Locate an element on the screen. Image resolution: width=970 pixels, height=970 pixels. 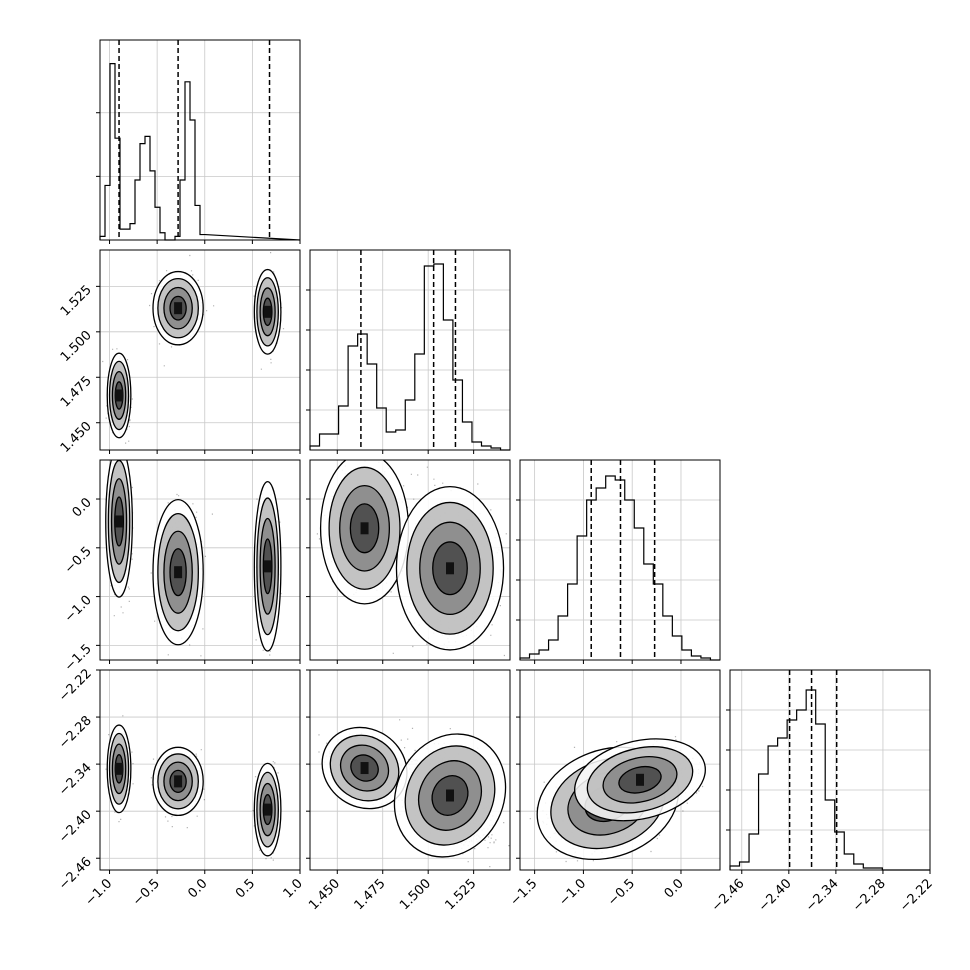
x-tick-label: −2.22 is located at coordinates (916, 895).